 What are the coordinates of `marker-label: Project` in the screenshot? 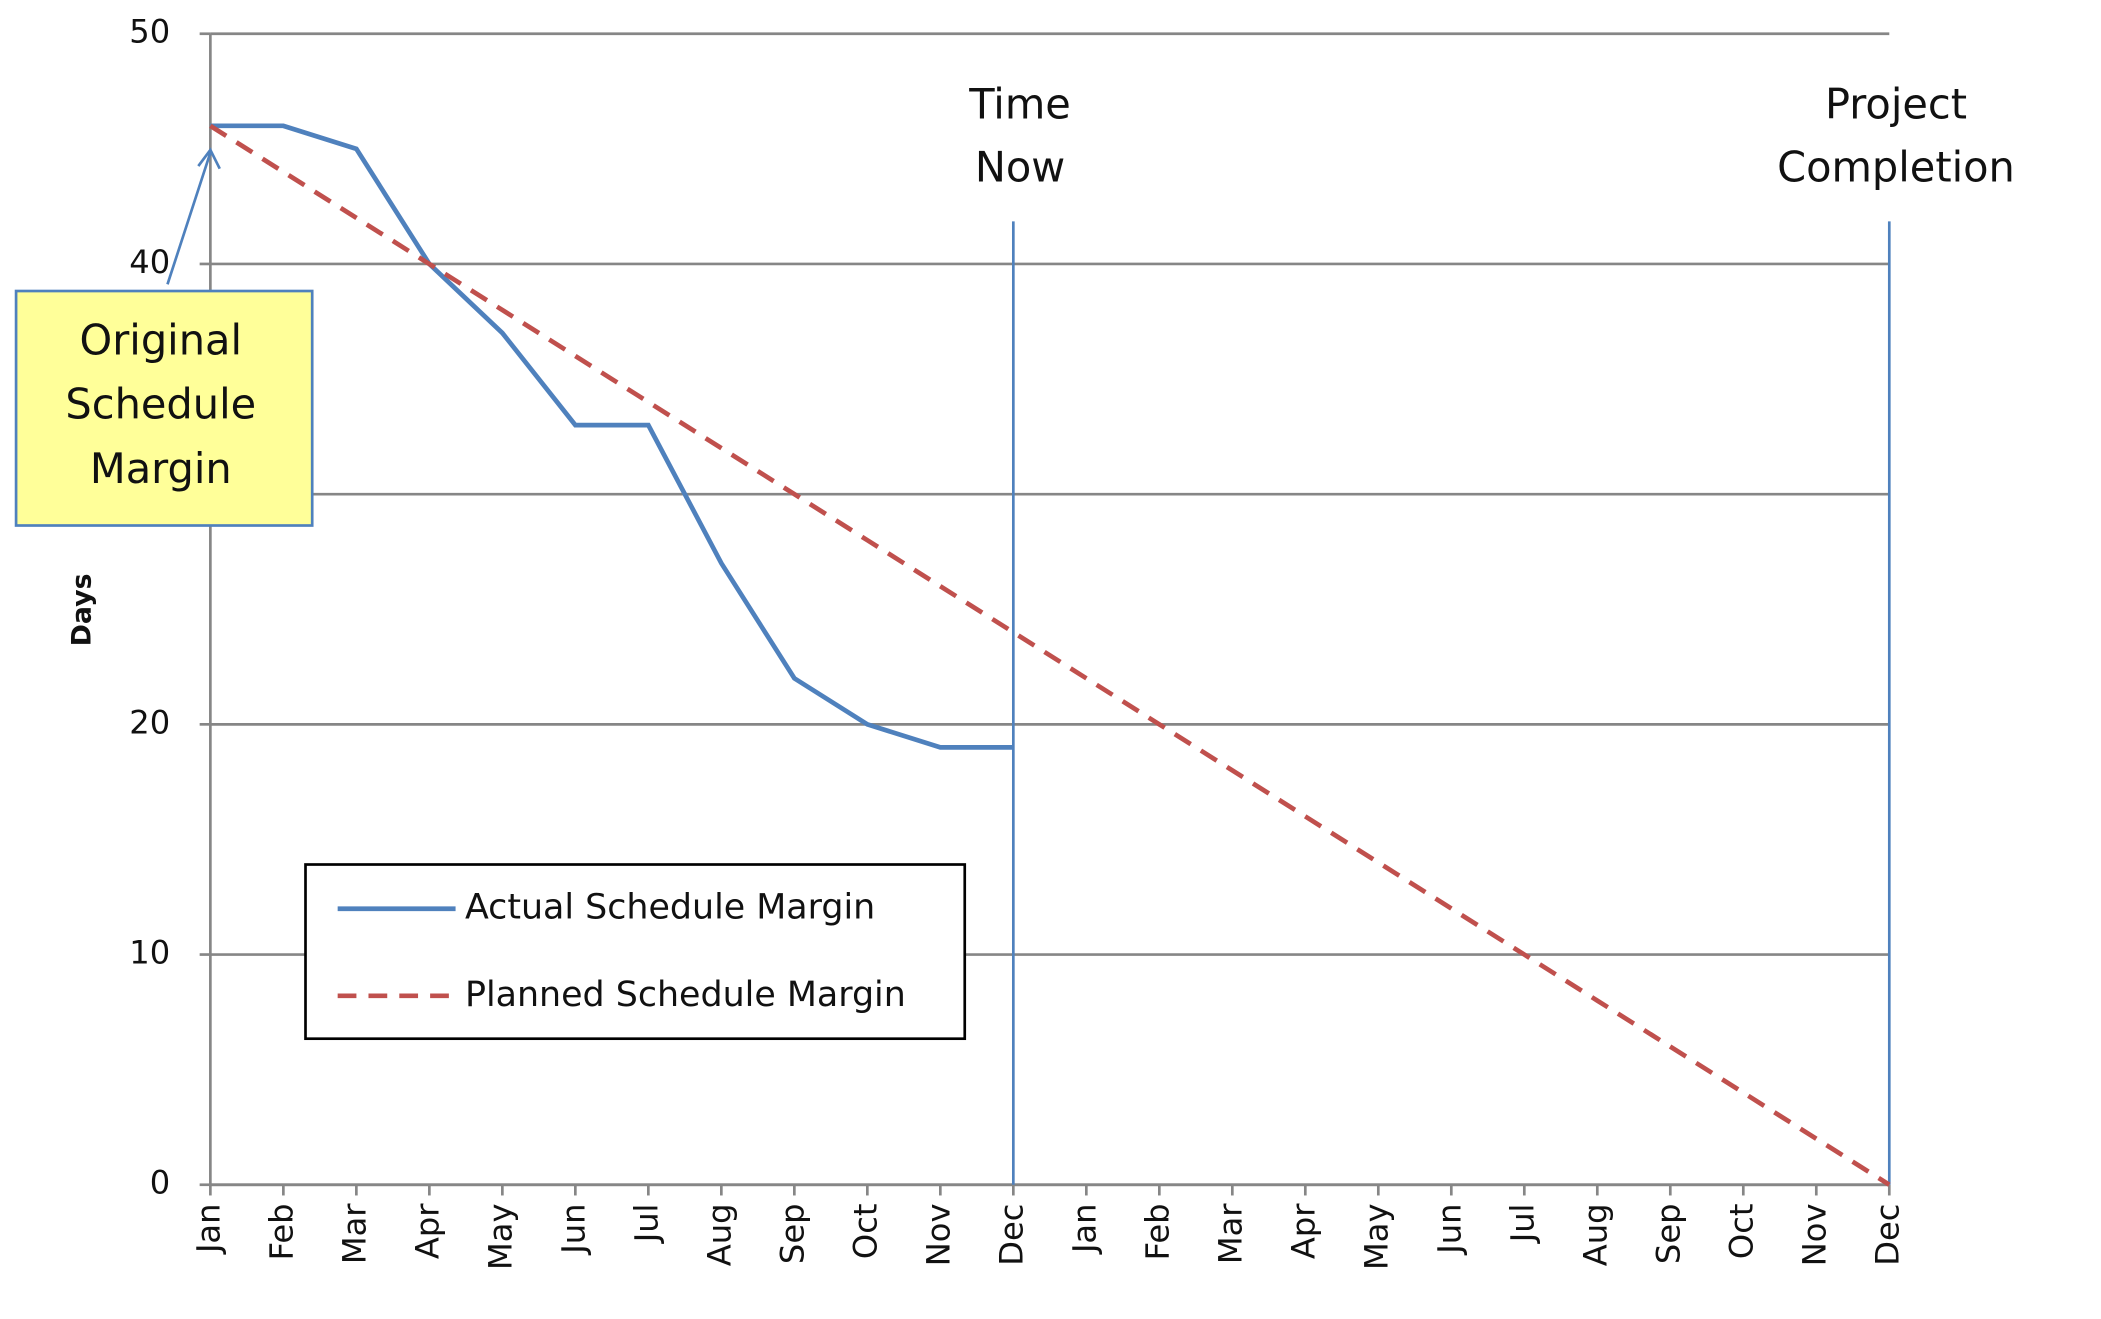 It's located at (1896, 103).